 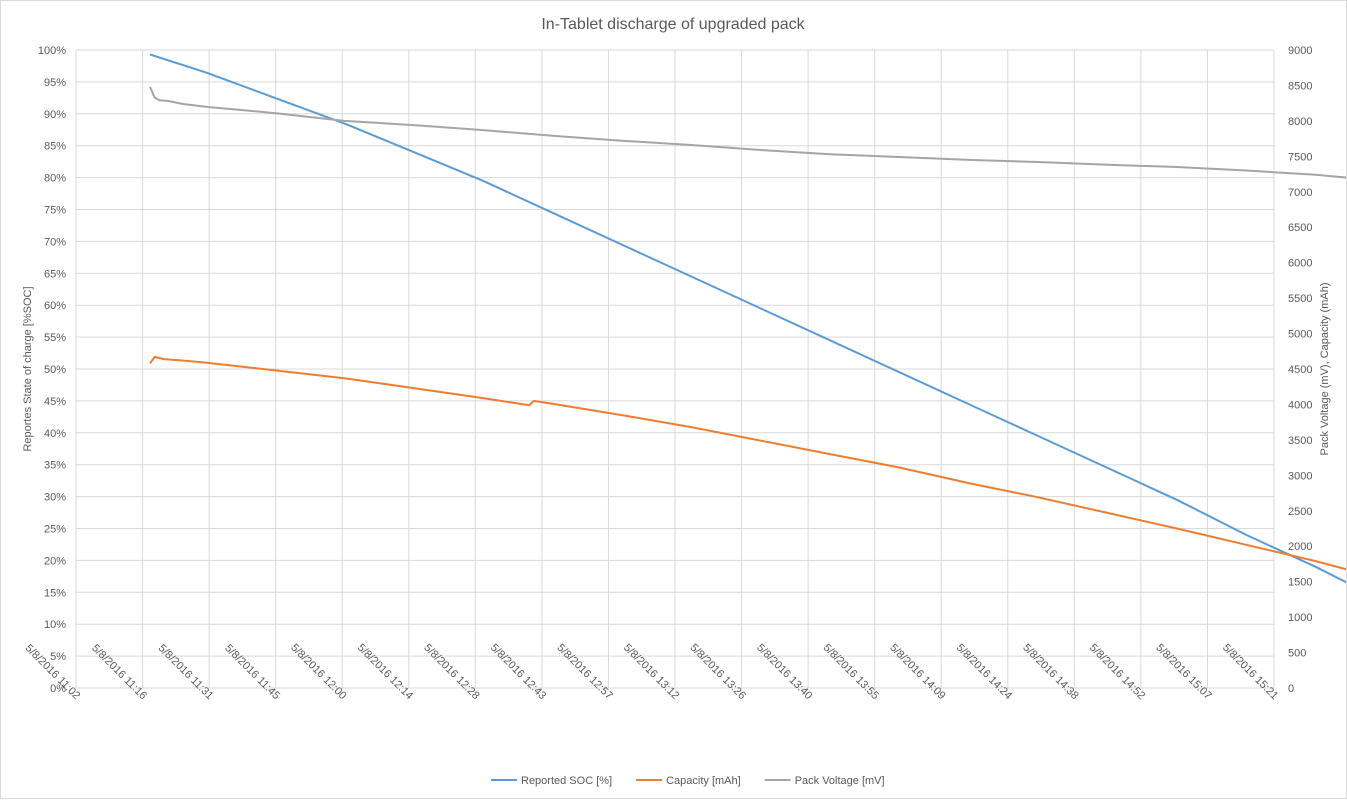 I want to click on y-right-tick-label: 500, so click(x=1297, y=654).